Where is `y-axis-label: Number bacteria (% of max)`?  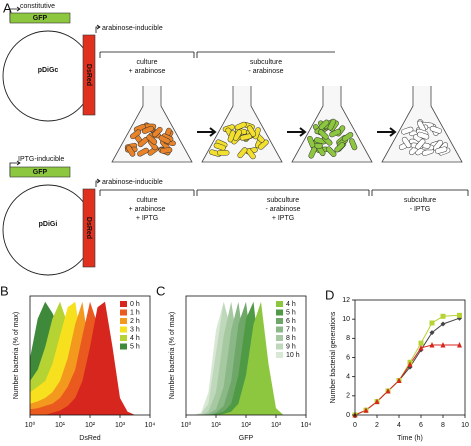
y-axis-label: Number bacteria (% of max) is located at coordinates (16, 356).